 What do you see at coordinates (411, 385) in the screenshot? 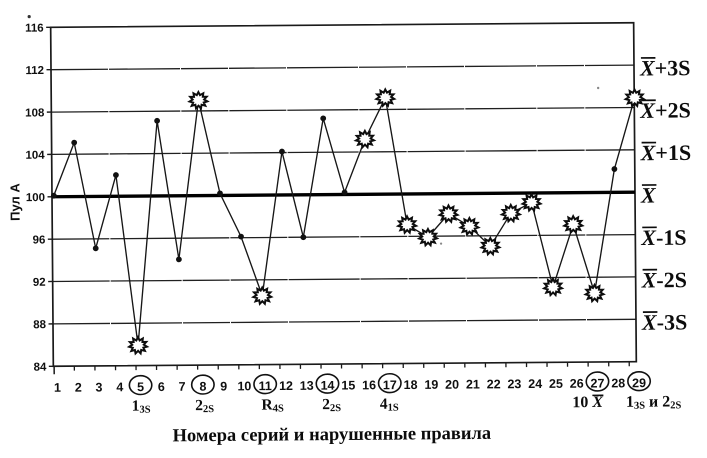
I see `svg-text: 18` at bounding box center [411, 385].